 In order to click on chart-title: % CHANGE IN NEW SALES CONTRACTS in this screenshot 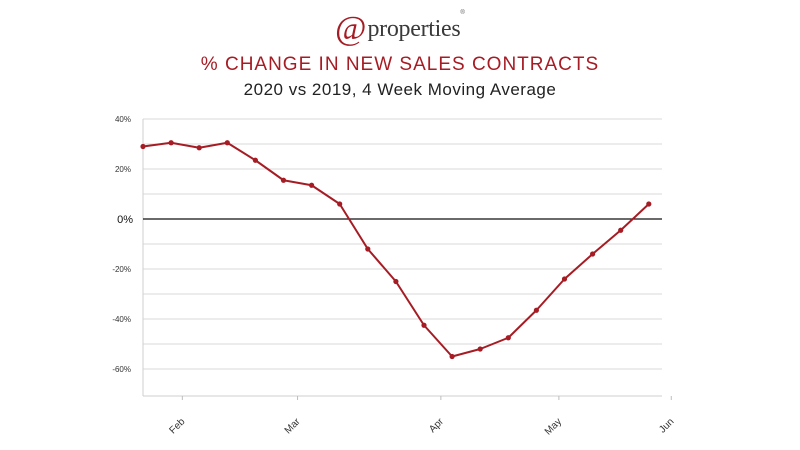, I will do `click(400, 64)`.